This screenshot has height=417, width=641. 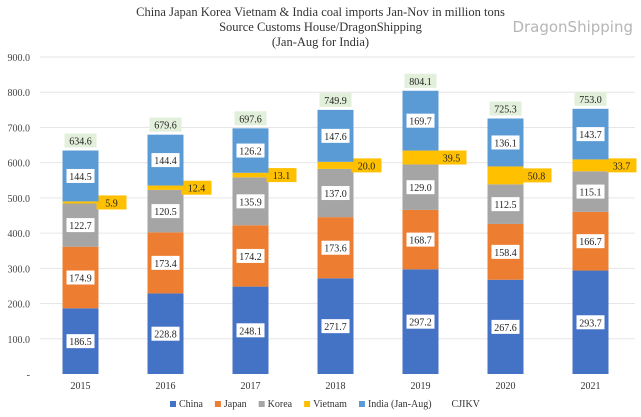 What do you see at coordinates (19, 199) in the screenshot?
I see `y-tick-label: 500.0` at bounding box center [19, 199].